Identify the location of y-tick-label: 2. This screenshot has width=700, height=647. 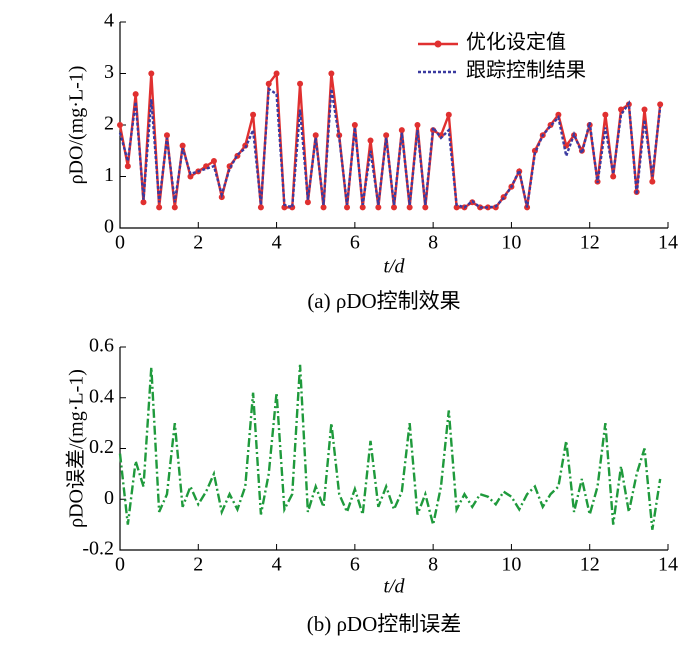
(109, 124).